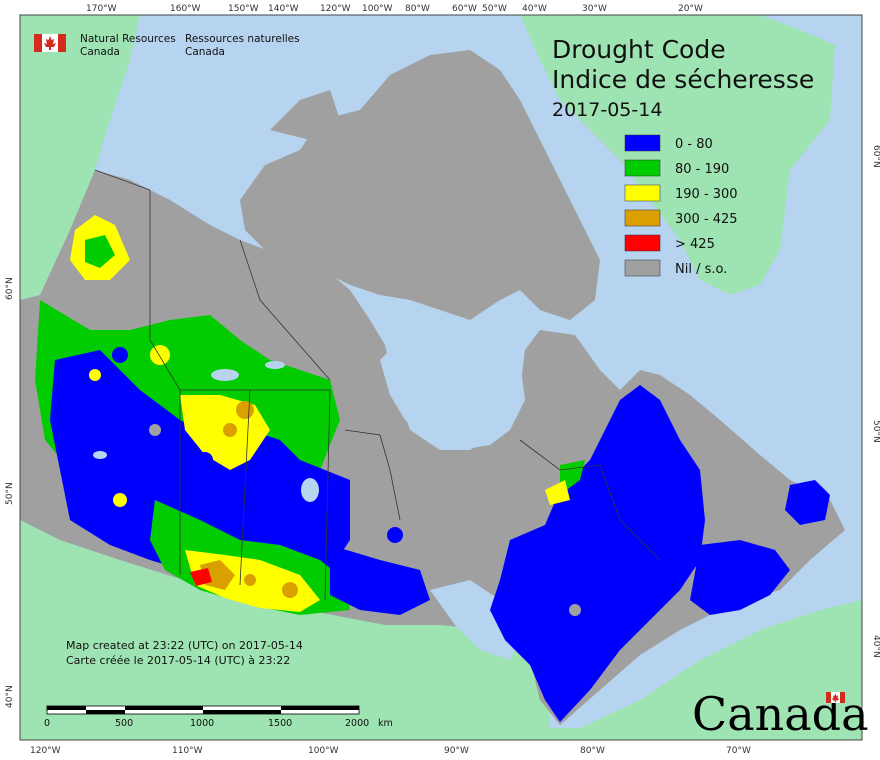  I want to click on alaska-land, so click(80, 157).